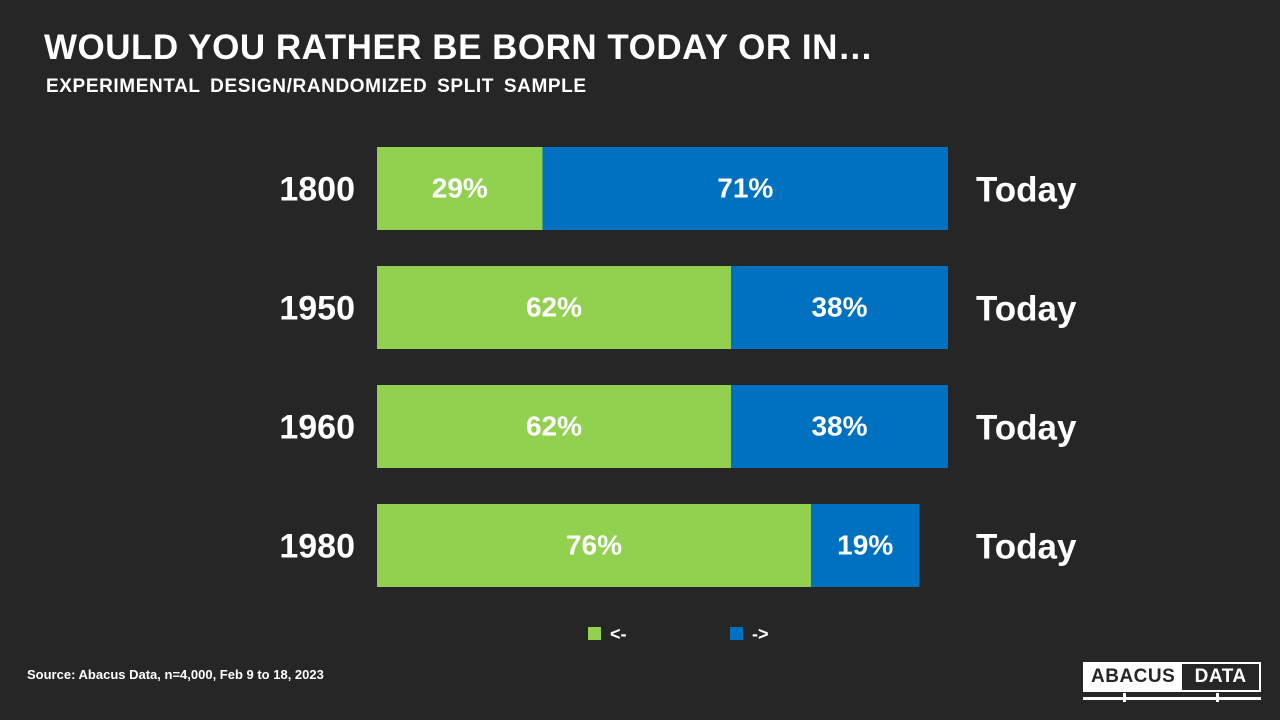  I want to click on abacus-data-logo: ABACUS DATA, so click(1172, 682).